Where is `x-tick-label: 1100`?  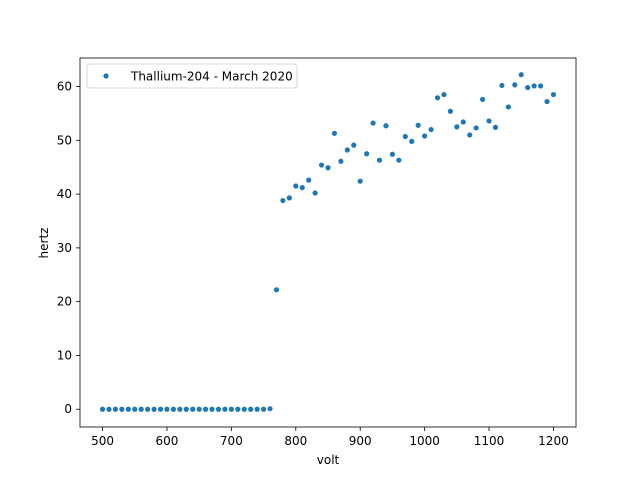 x-tick-label: 1100 is located at coordinates (489, 441).